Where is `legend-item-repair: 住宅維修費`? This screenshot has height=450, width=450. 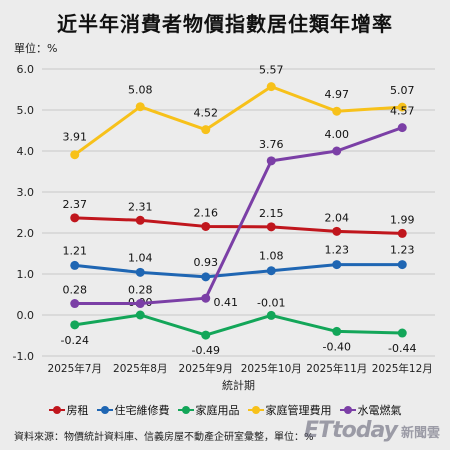
legend-item-repair: 住宅維修費 is located at coordinates (133, 410).